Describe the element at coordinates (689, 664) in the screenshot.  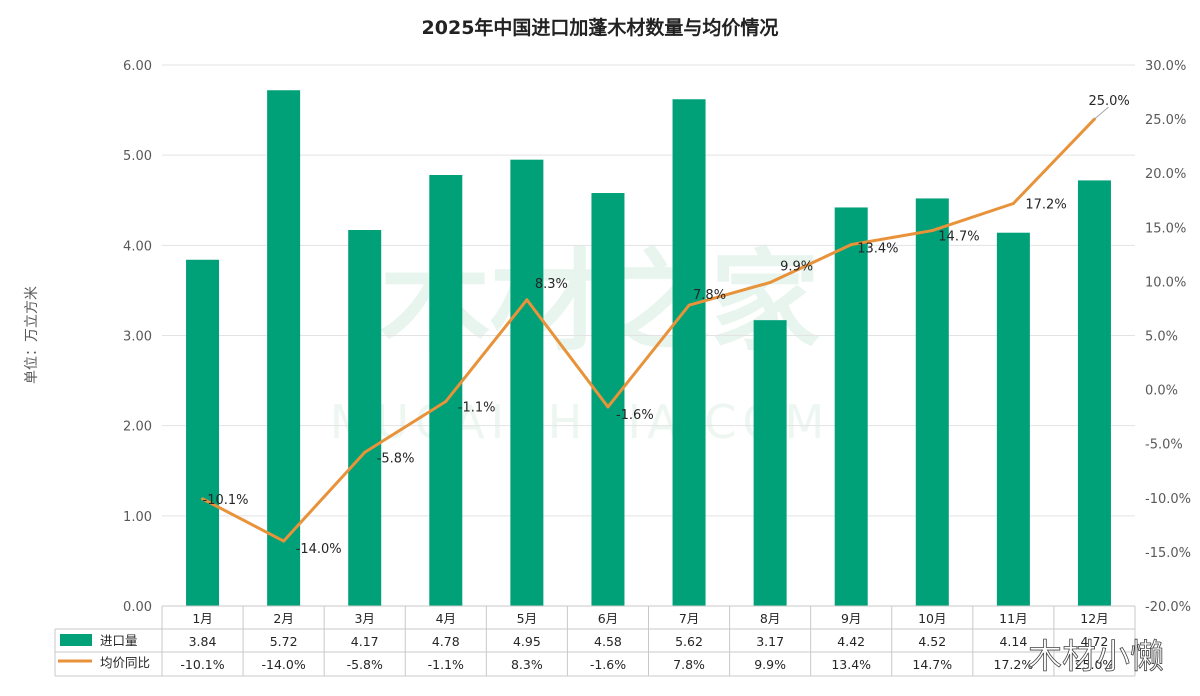
I see `table-cell-price-yoy: 7.8%` at that location.